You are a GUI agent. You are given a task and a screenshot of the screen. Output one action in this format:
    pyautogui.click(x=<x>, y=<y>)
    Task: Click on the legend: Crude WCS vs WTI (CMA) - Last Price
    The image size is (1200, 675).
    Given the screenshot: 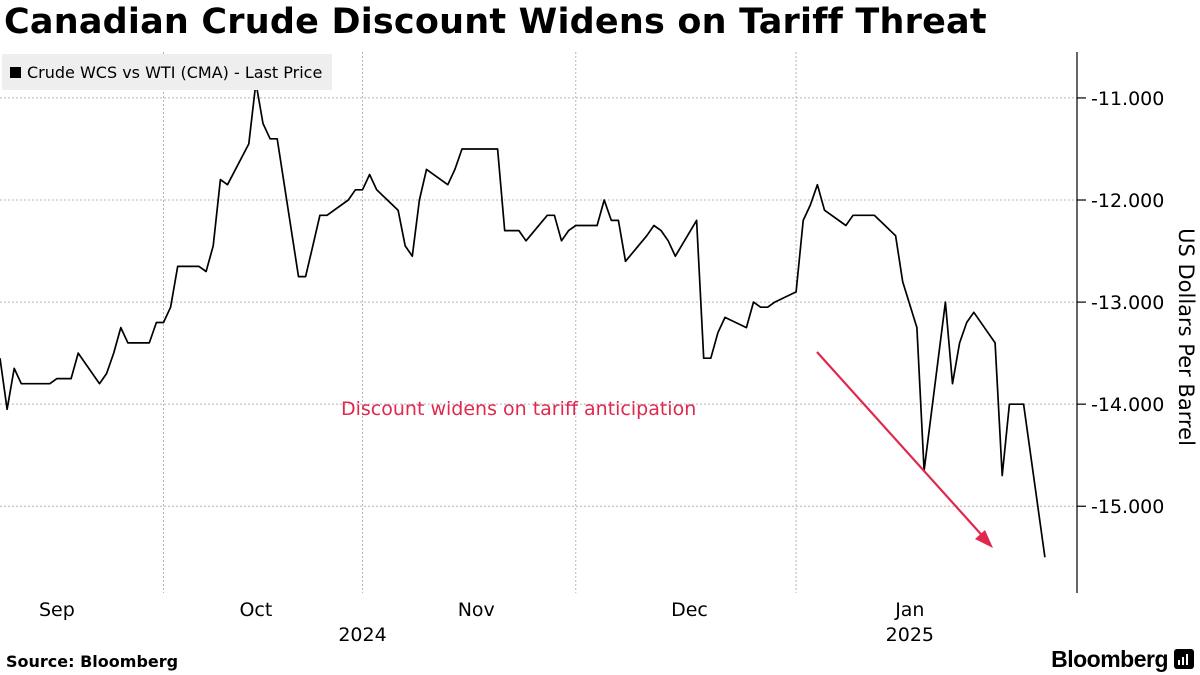 What is the action you would take?
    pyautogui.click(x=167, y=72)
    